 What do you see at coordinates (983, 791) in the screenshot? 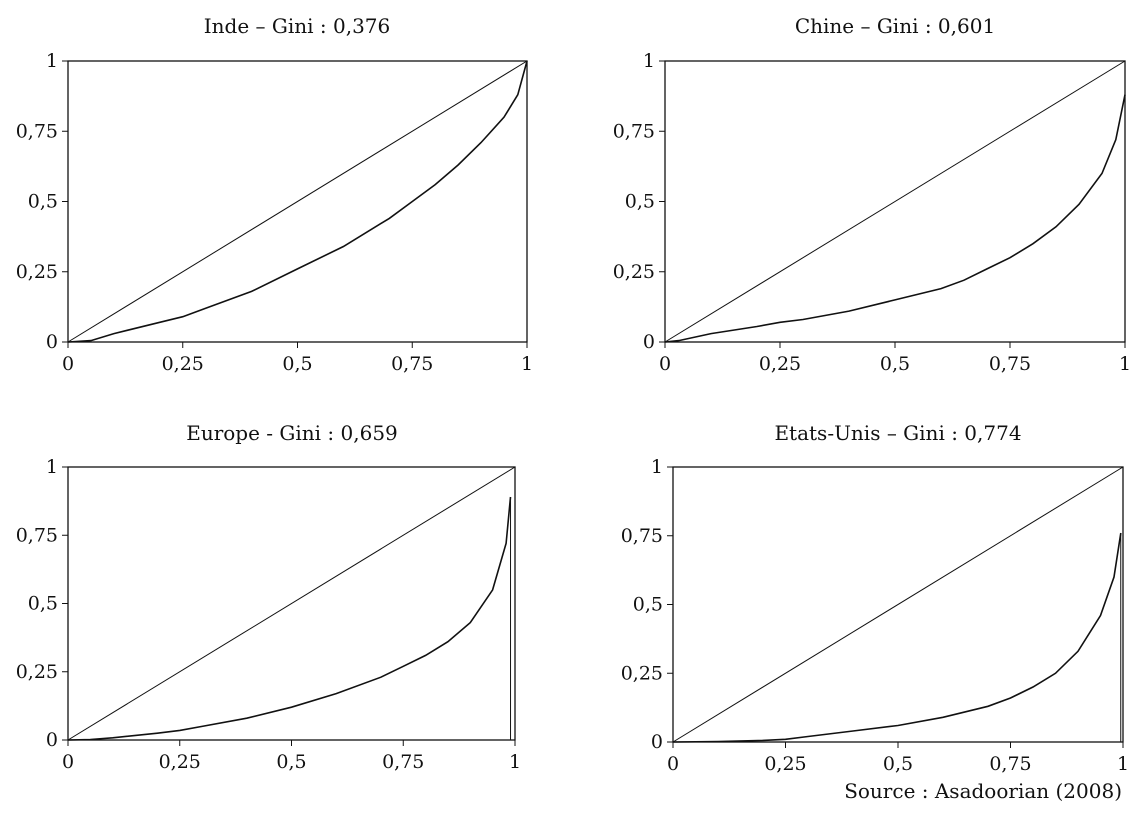
I see `source-note: Source : Asadoorian (2008)` at bounding box center [983, 791].